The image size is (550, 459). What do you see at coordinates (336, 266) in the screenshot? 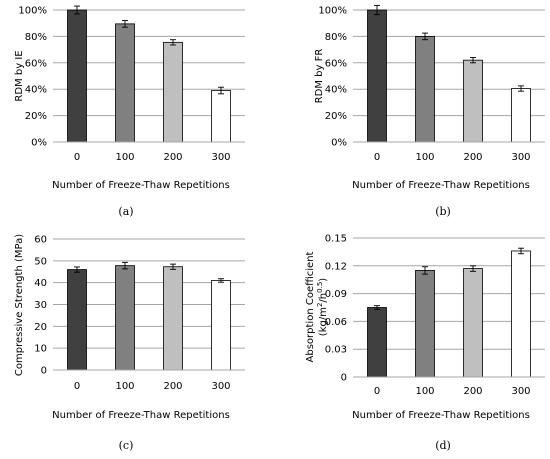
I see `y-tick-label: 0.12` at bounding box center [336, 266].